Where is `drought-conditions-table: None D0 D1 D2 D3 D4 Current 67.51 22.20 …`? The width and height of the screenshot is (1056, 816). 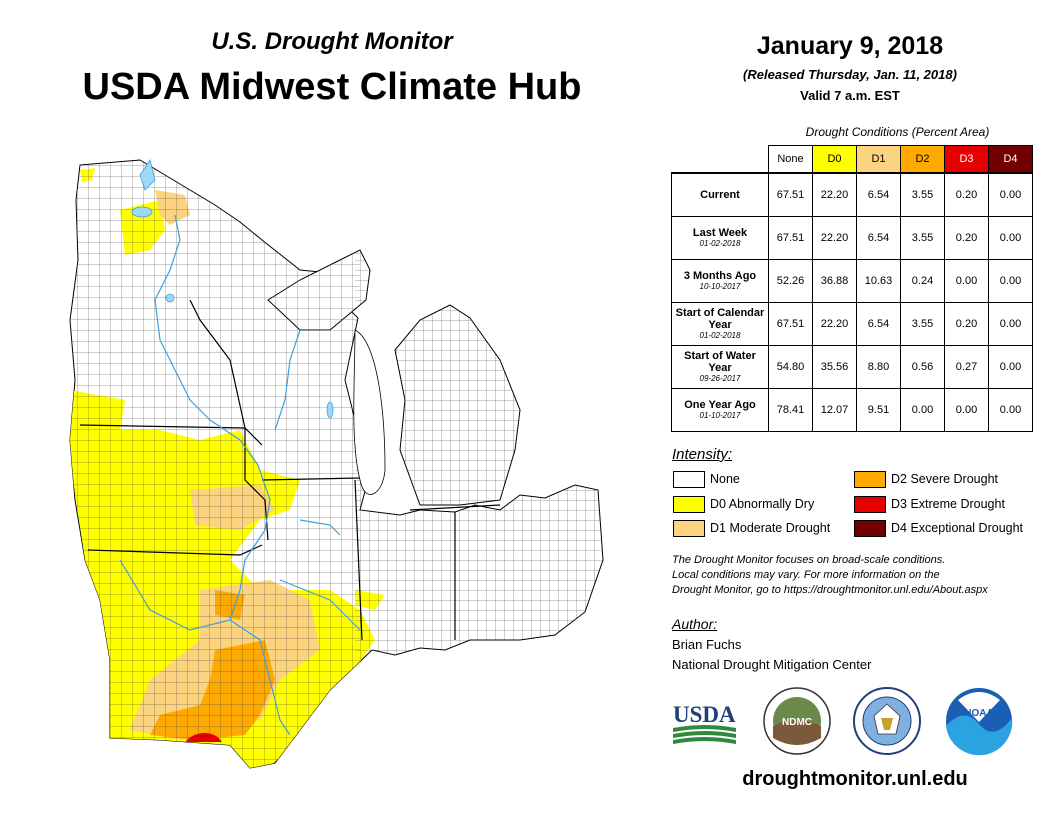
drought-conditions-table: None D0 D1 D2 D3 D4 Current 67.51 22.20 … is located at coordinates (852, 288).